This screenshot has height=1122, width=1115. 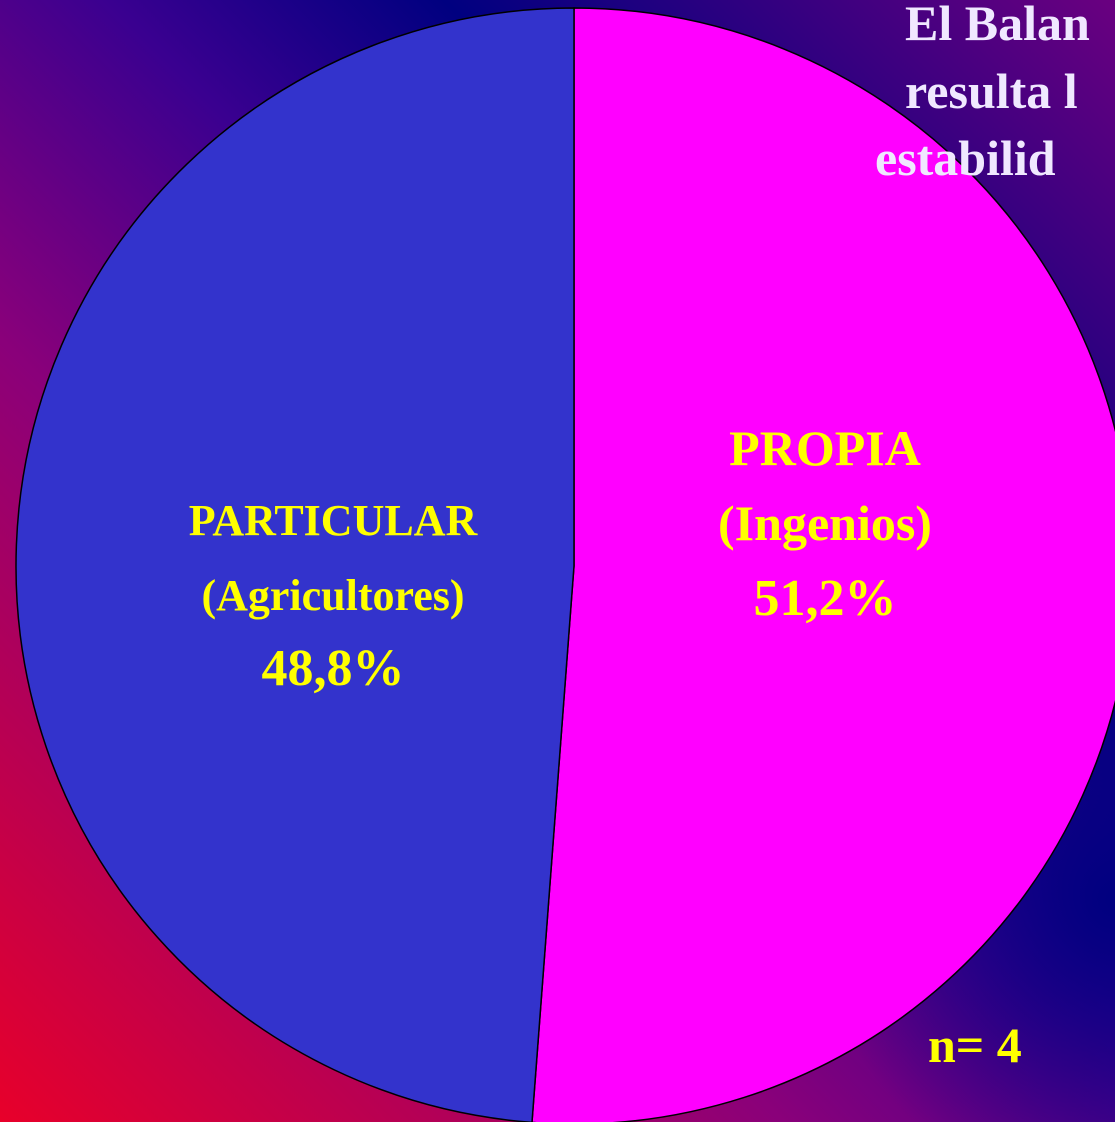 What do you see at coordinates (997, 25) in the screenshot?
I see `title-line: El Balan` at bounding box center [997, 25].